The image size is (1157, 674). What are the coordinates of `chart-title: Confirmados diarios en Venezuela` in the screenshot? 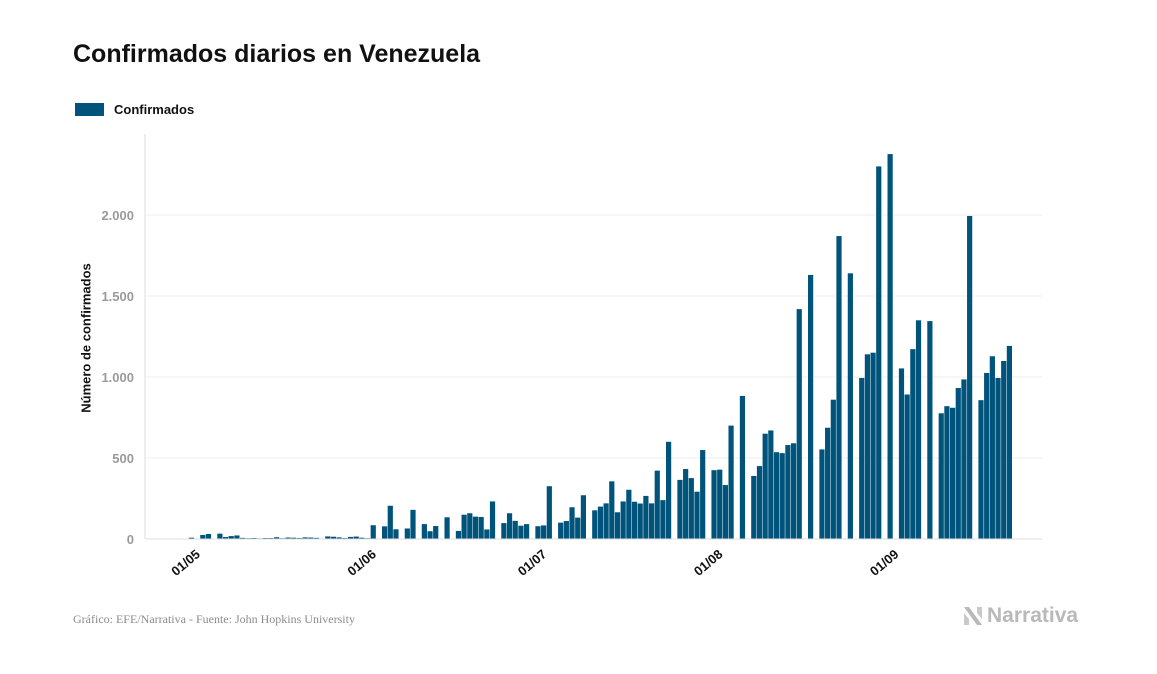 It's located at (277, 54).